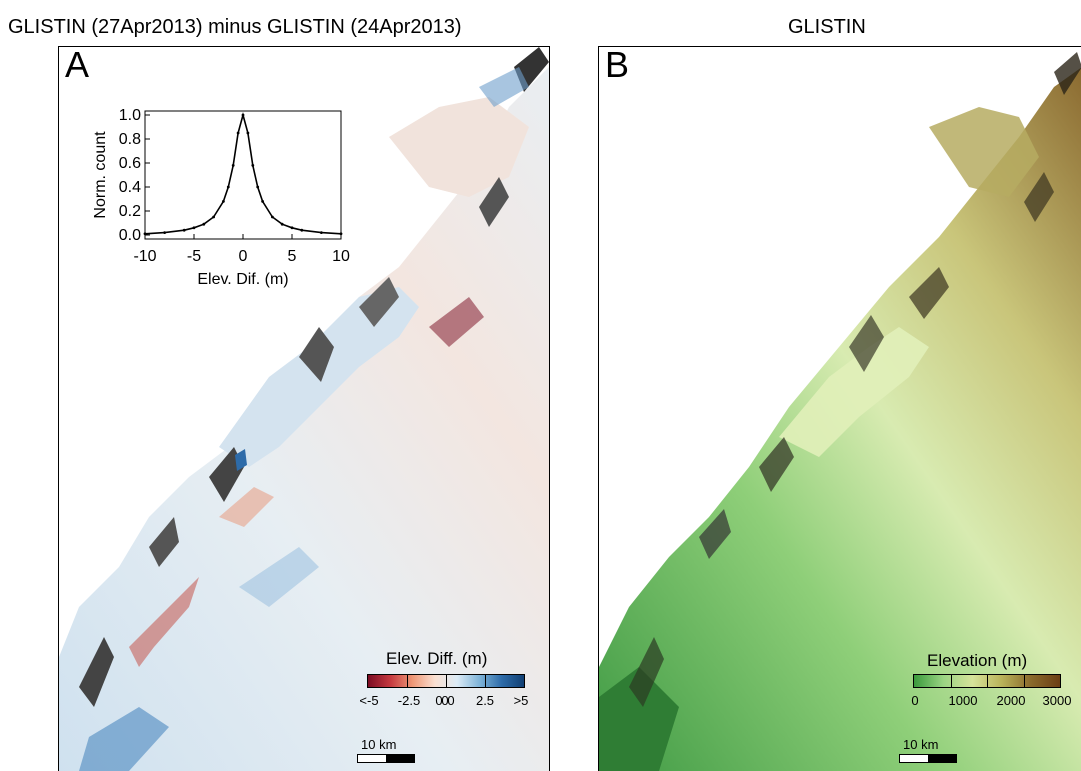 This screenshot has height=771, width=1081. What do you see at coordinates (459, 147) in the screenshot?
I see `glacier-surface-top` at bounding box center [459, 147].